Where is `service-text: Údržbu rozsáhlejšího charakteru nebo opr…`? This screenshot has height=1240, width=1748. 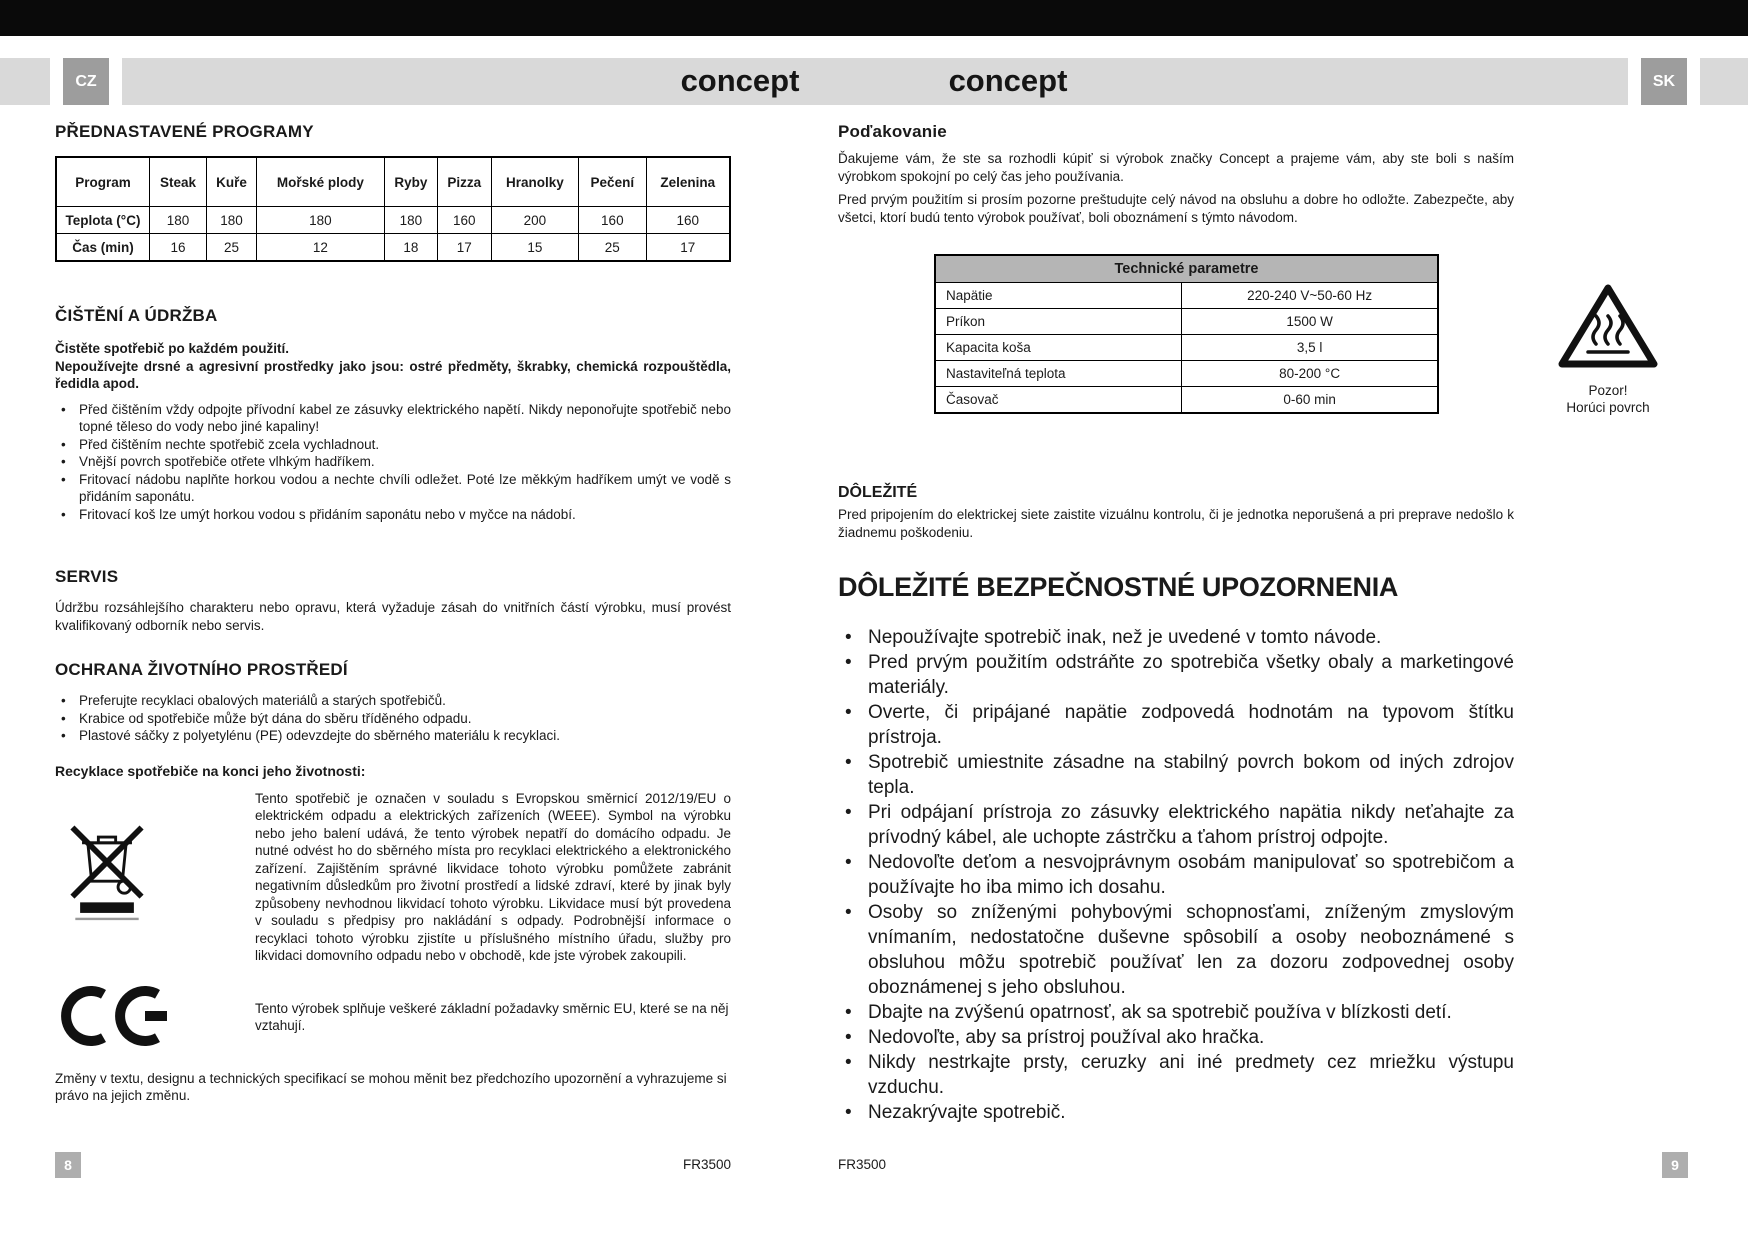
service-text: Údržbu rozsáhlejšího charakteru nebo opr… is located at coordinates (393, 616).